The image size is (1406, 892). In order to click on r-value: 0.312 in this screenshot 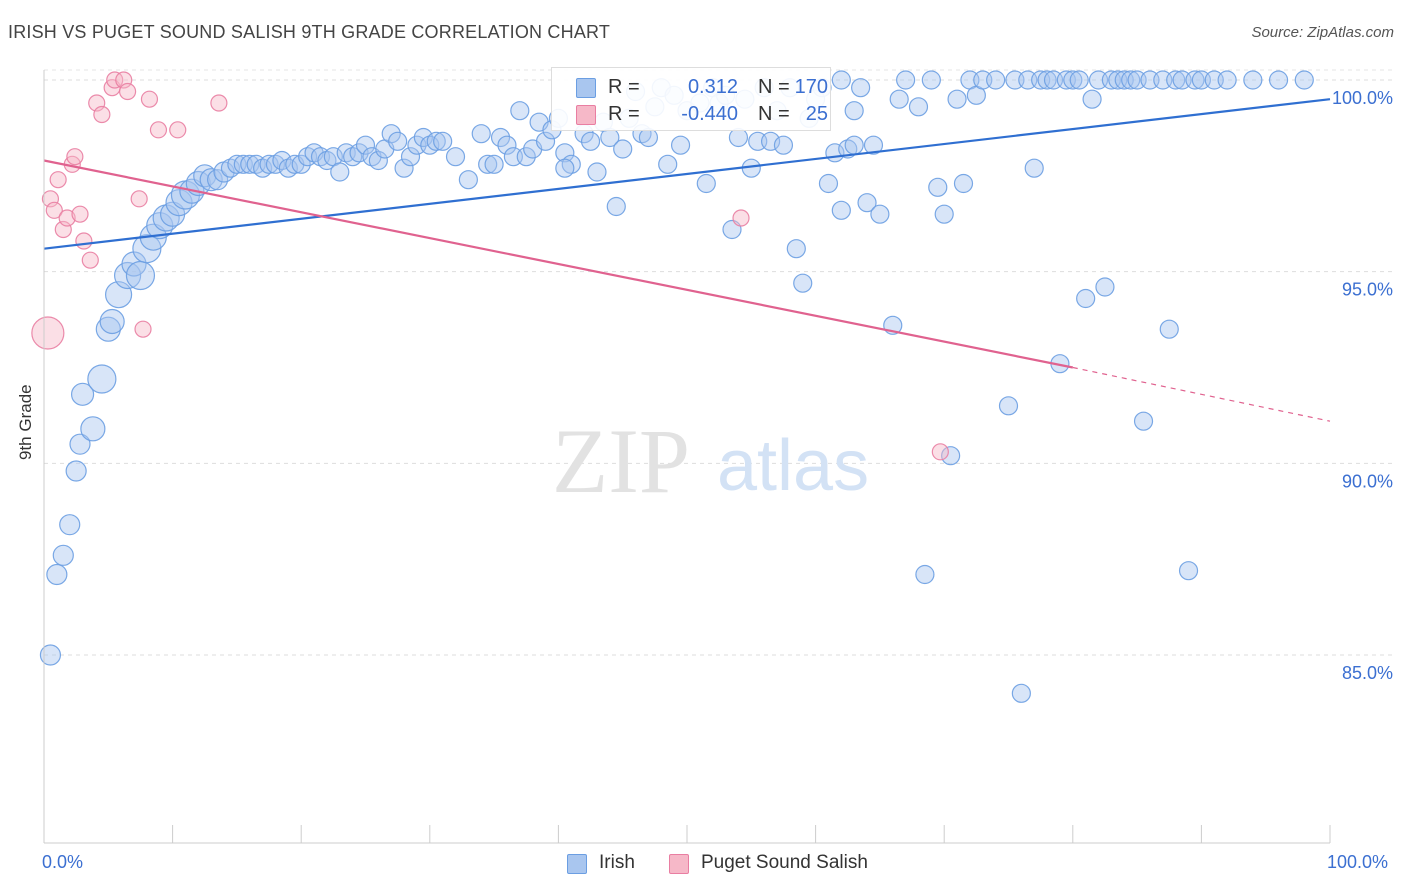, I will do `click(712, 87)`.